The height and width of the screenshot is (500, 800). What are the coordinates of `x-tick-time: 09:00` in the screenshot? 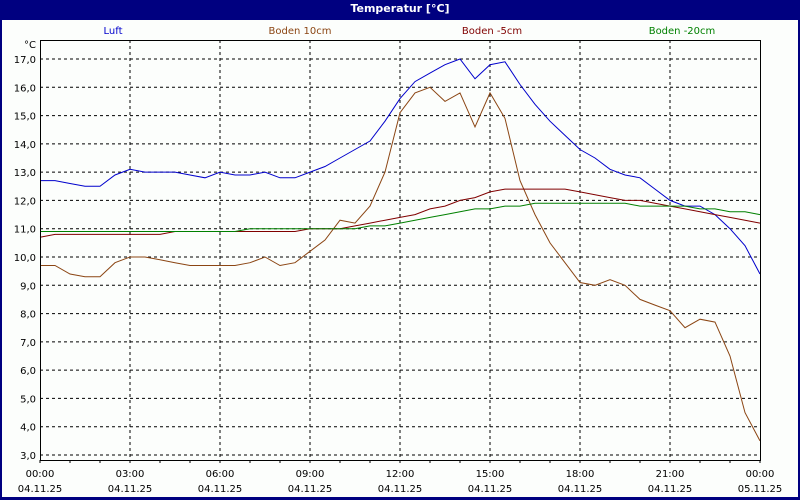 It's located at (310, 474).